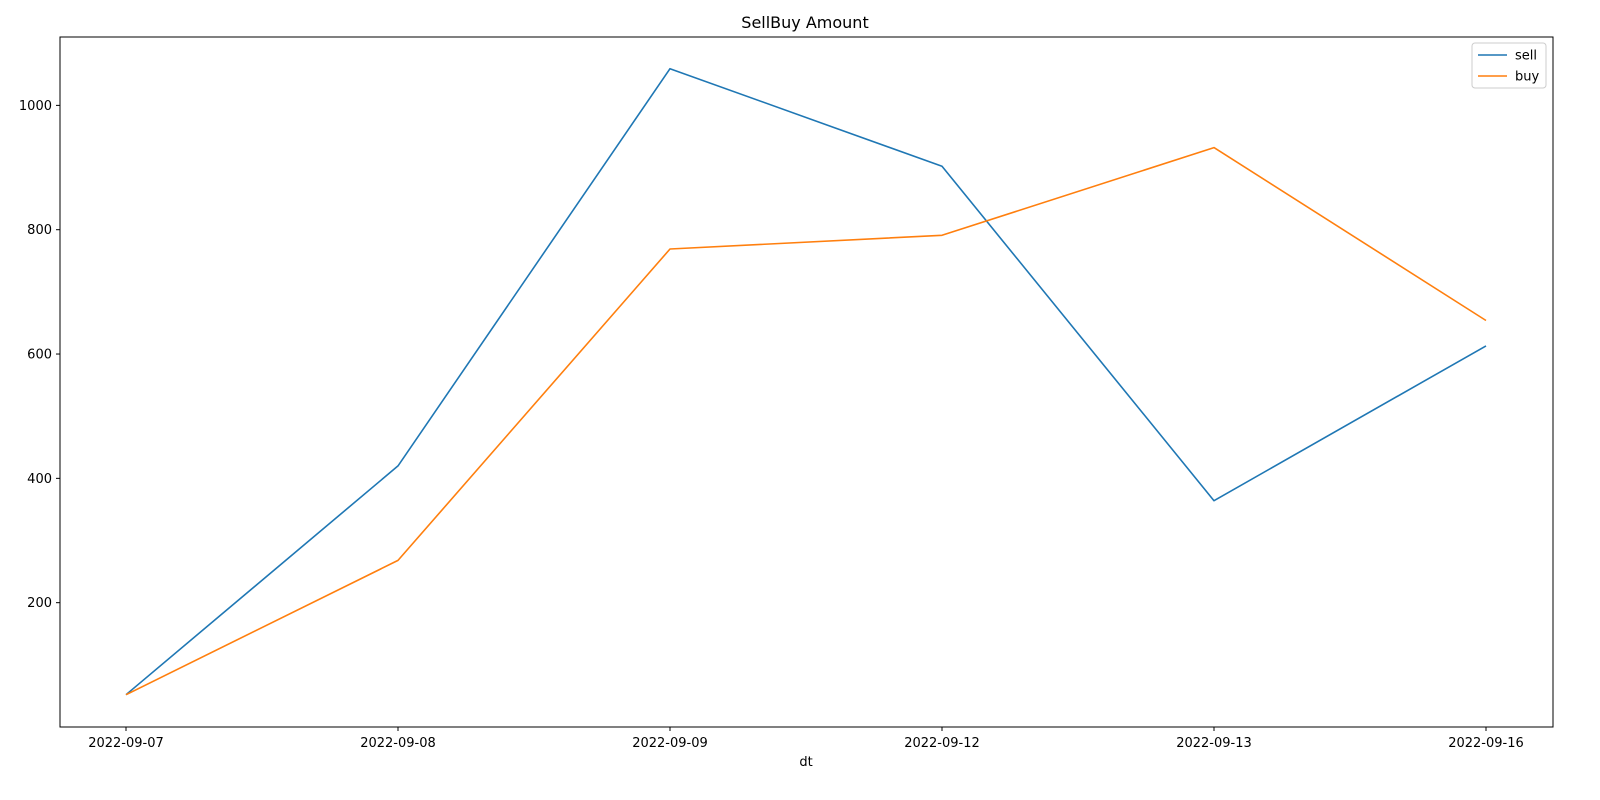 Image resolution: width=1600 pixels, height=800 pixels. What do you see at coordinates (805, 762) in the screenshot?
I see `x-axis-label: dt` at bounding box center [805, 762].